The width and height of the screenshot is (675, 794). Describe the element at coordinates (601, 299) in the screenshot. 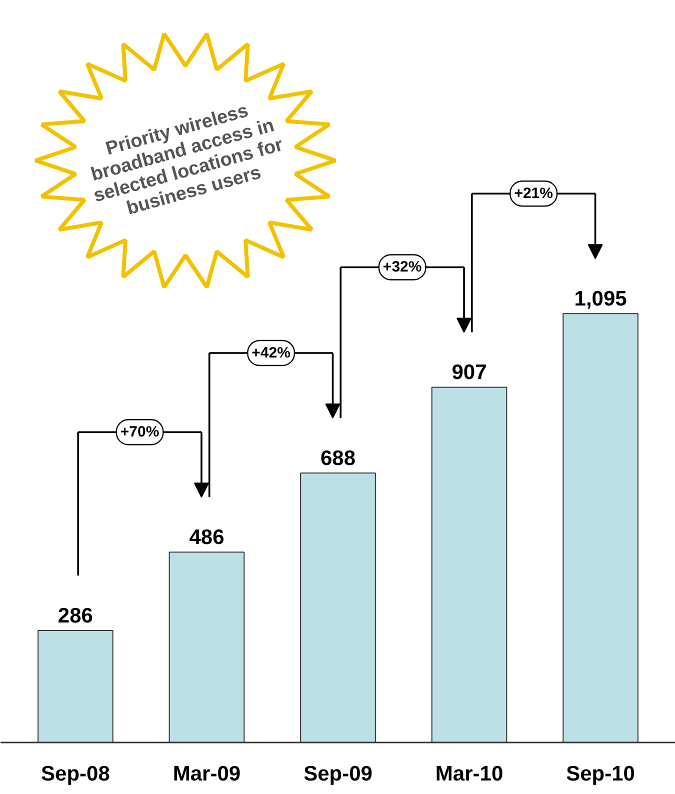

I see `data-label: 1,095` at that location.